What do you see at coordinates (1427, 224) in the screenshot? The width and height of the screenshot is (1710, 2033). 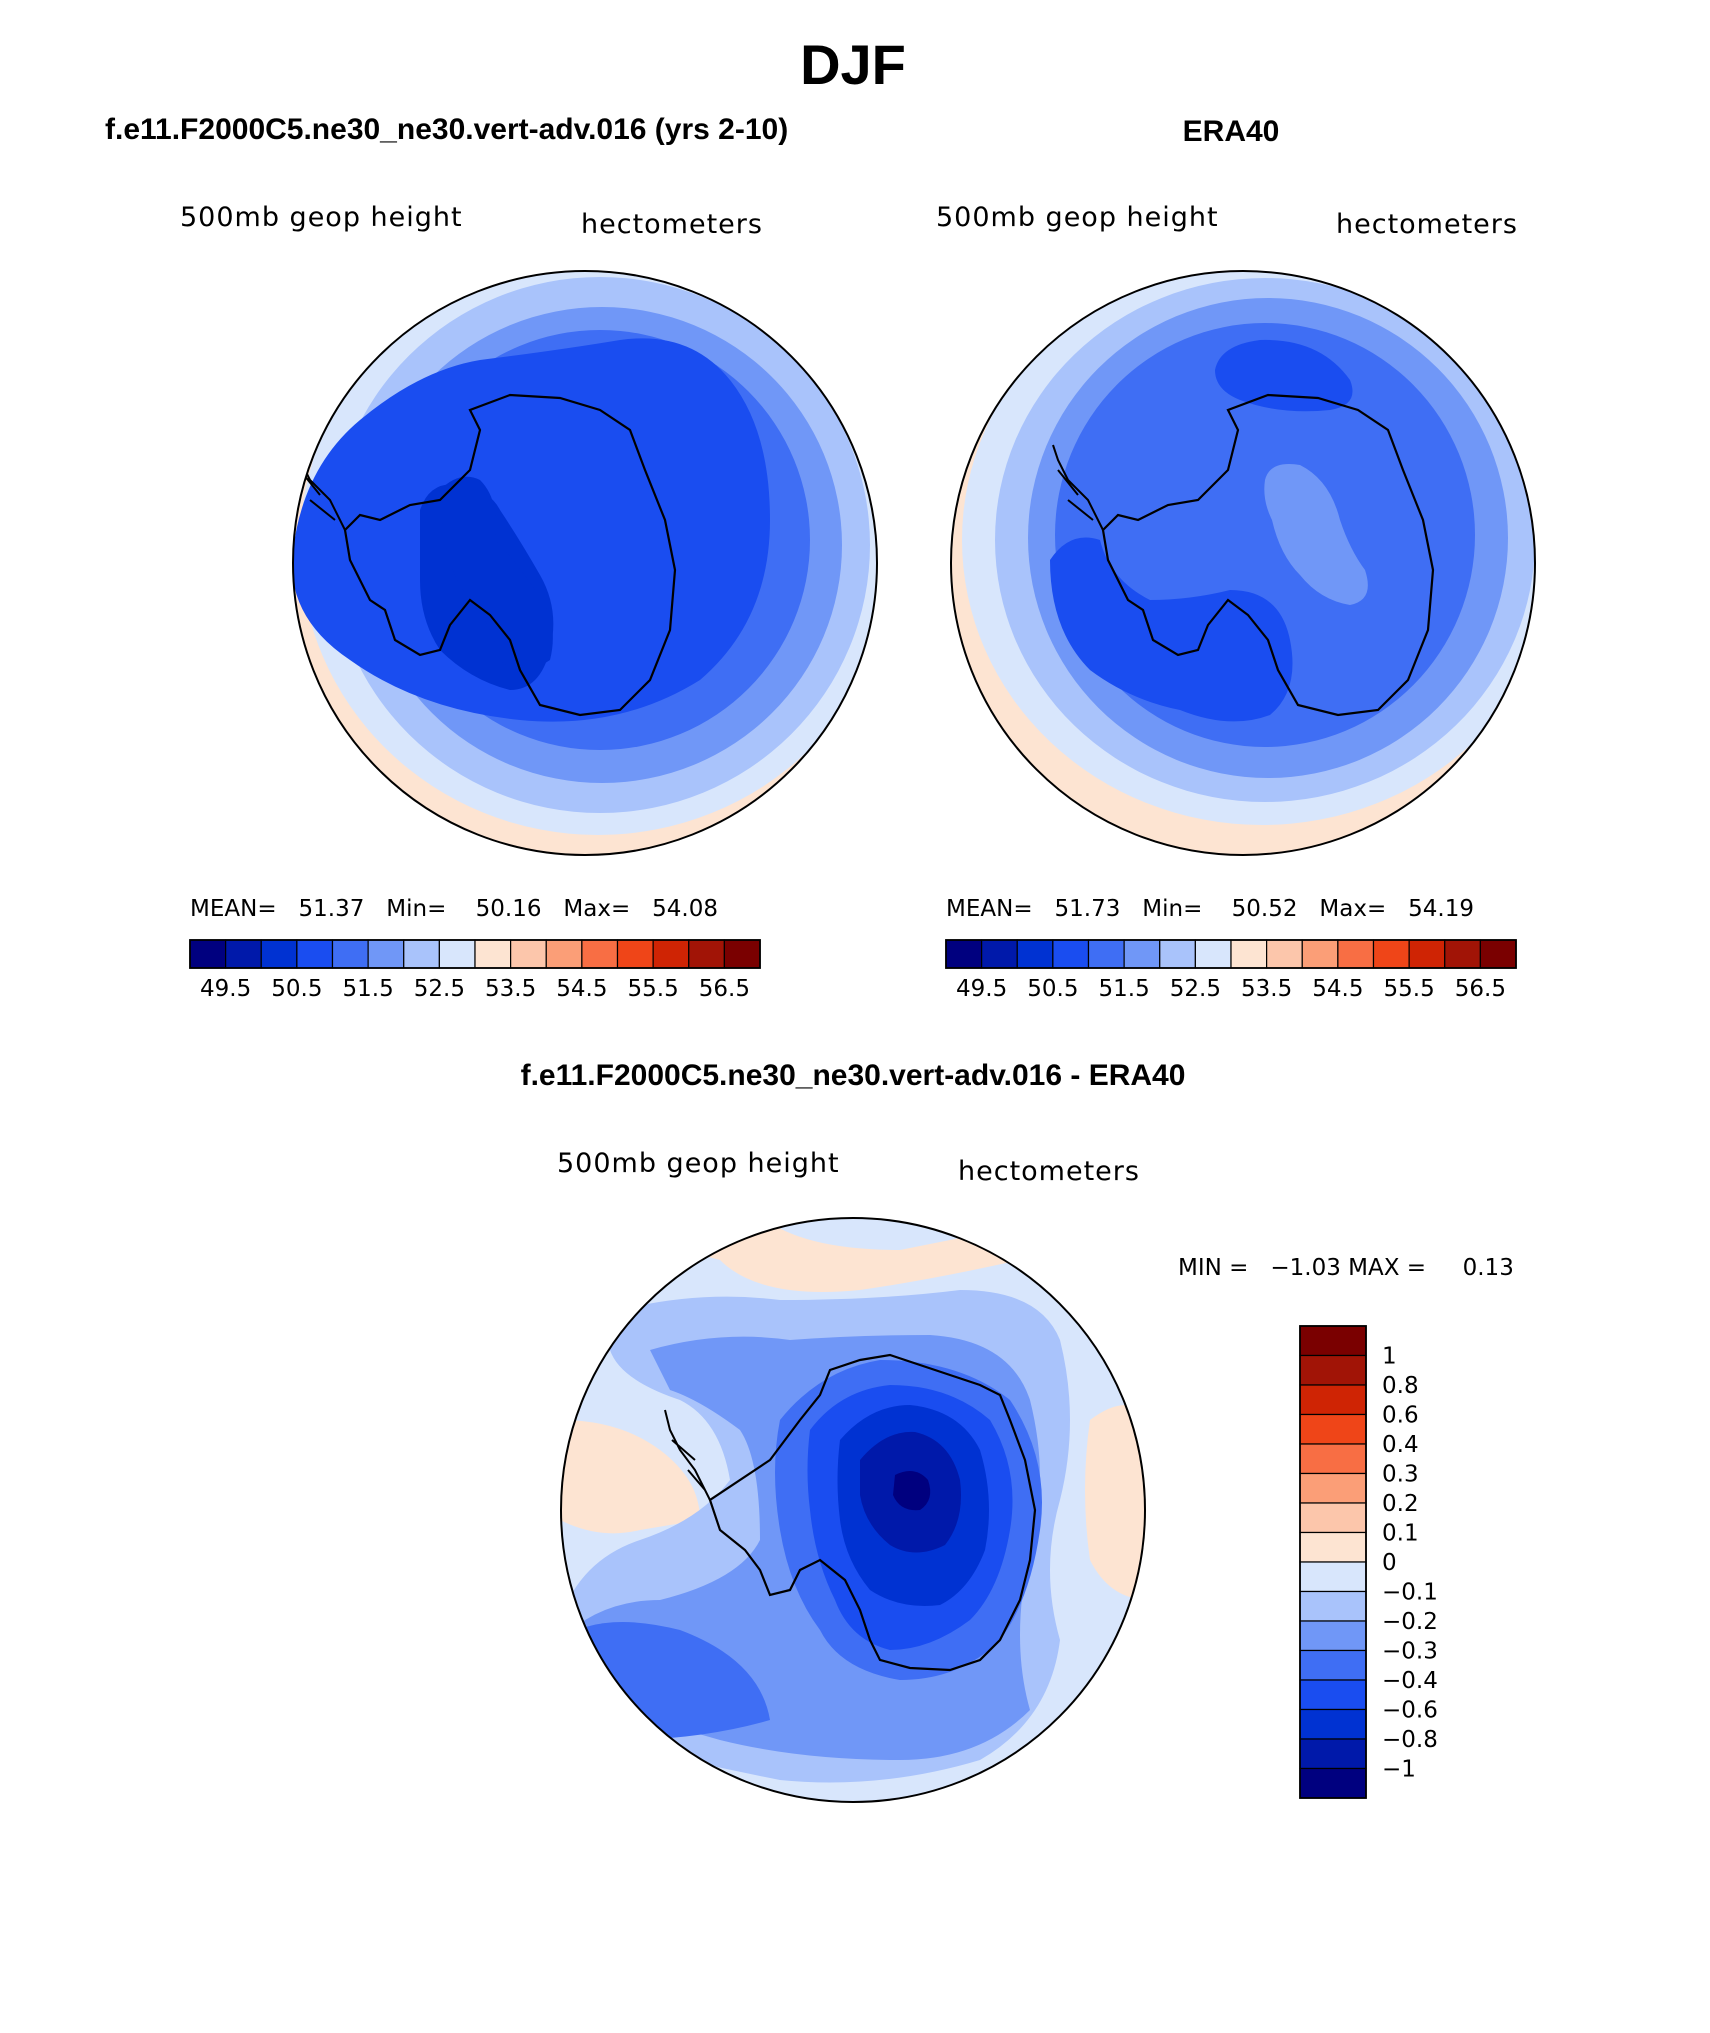 I see `panel-obs-units-label: hectometers` at bounding box center [1427, 224].